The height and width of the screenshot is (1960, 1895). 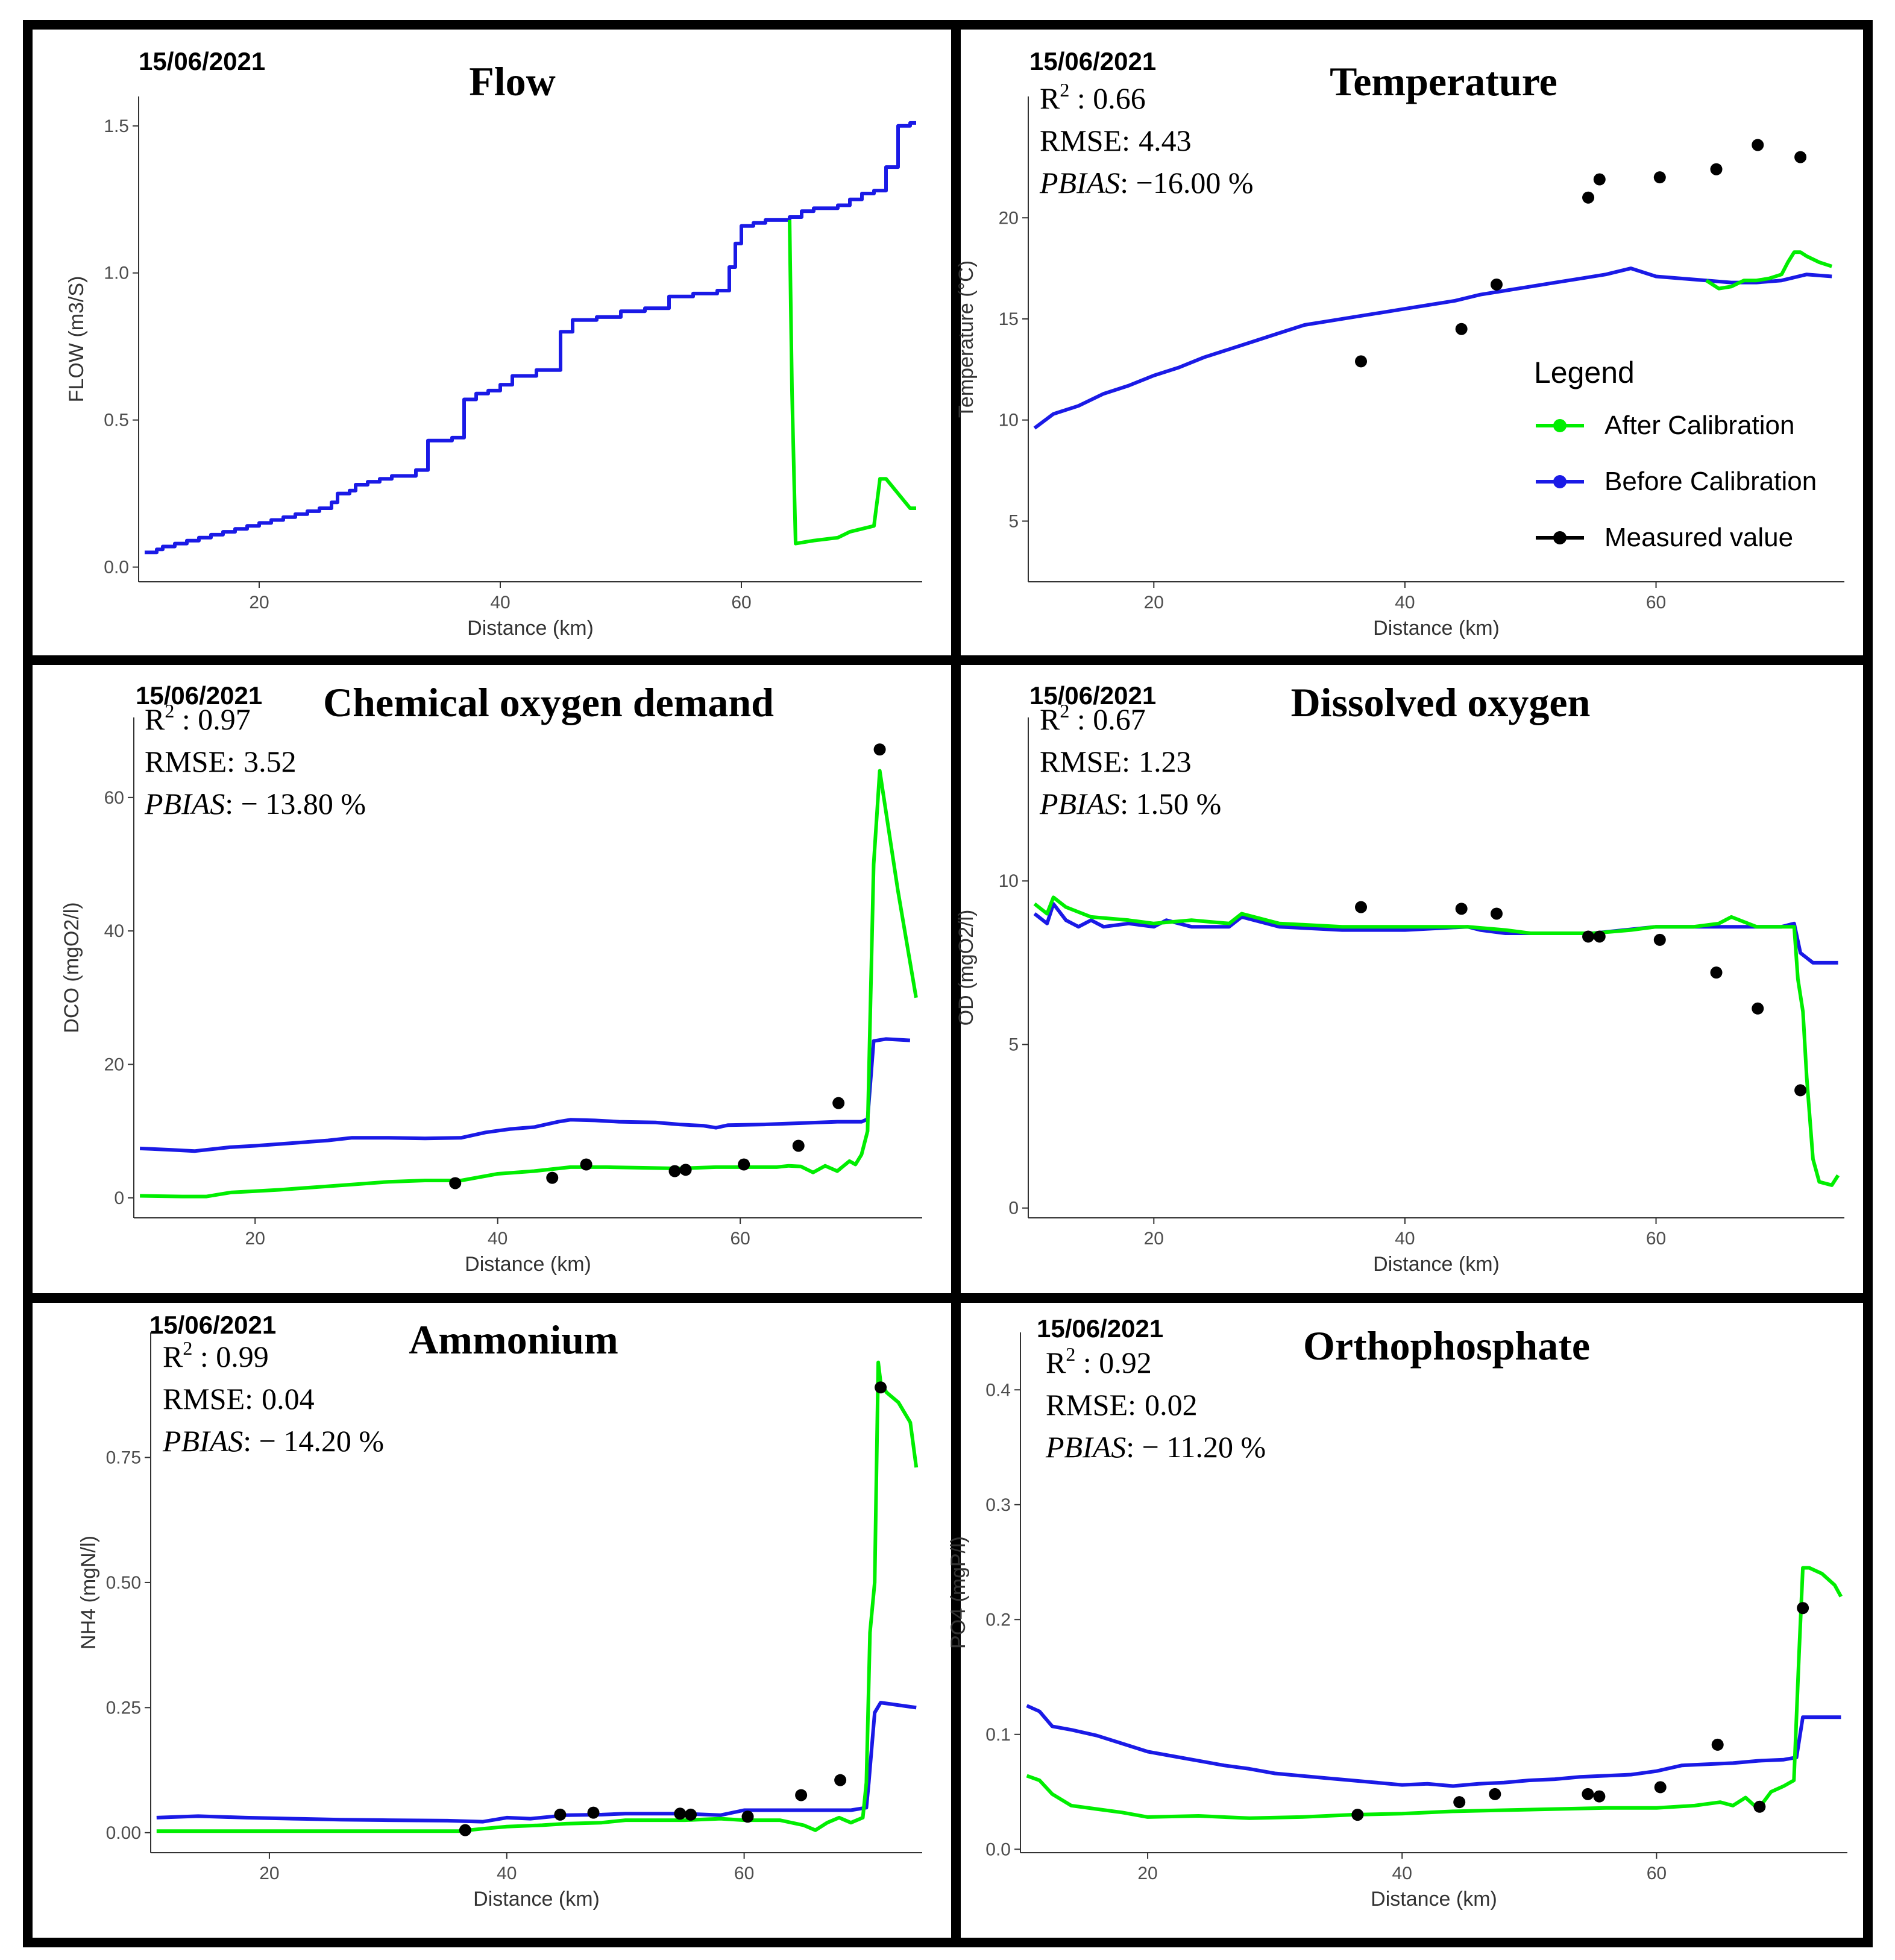 What do you see at coordinates (1107, 98) in the screenshot?
I see `stat-r2-value: : 0.66` at bounding box center [1107, 98].